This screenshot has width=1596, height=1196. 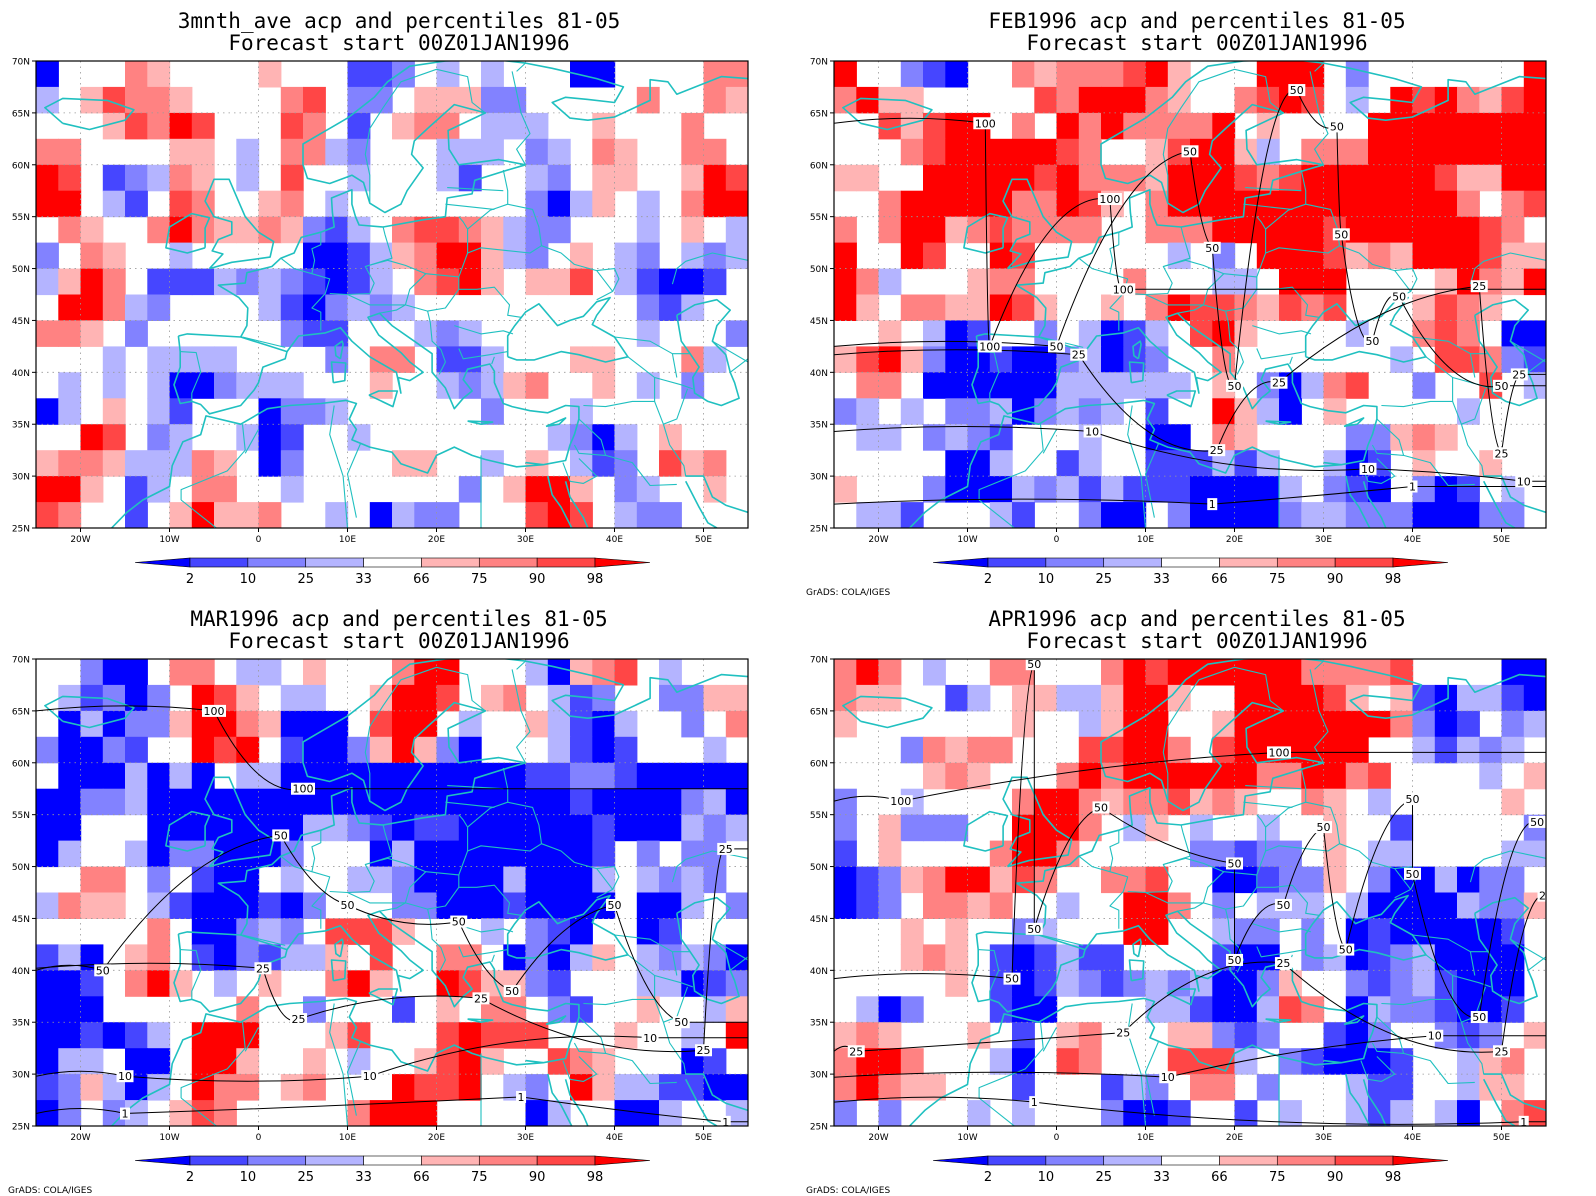 What do you see at coordinates (521, 1097) in the screenshot?
I see `contour-label: 1` at bounding box center [521, 1097].